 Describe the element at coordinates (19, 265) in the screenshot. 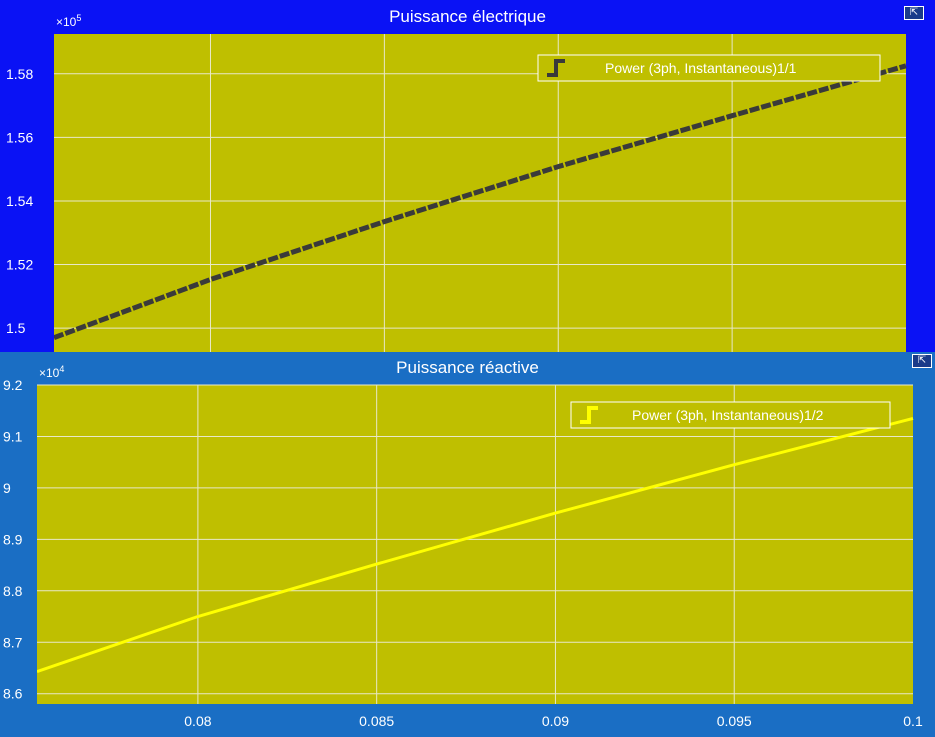

I see `y-tick-label: 1.52` at that location.